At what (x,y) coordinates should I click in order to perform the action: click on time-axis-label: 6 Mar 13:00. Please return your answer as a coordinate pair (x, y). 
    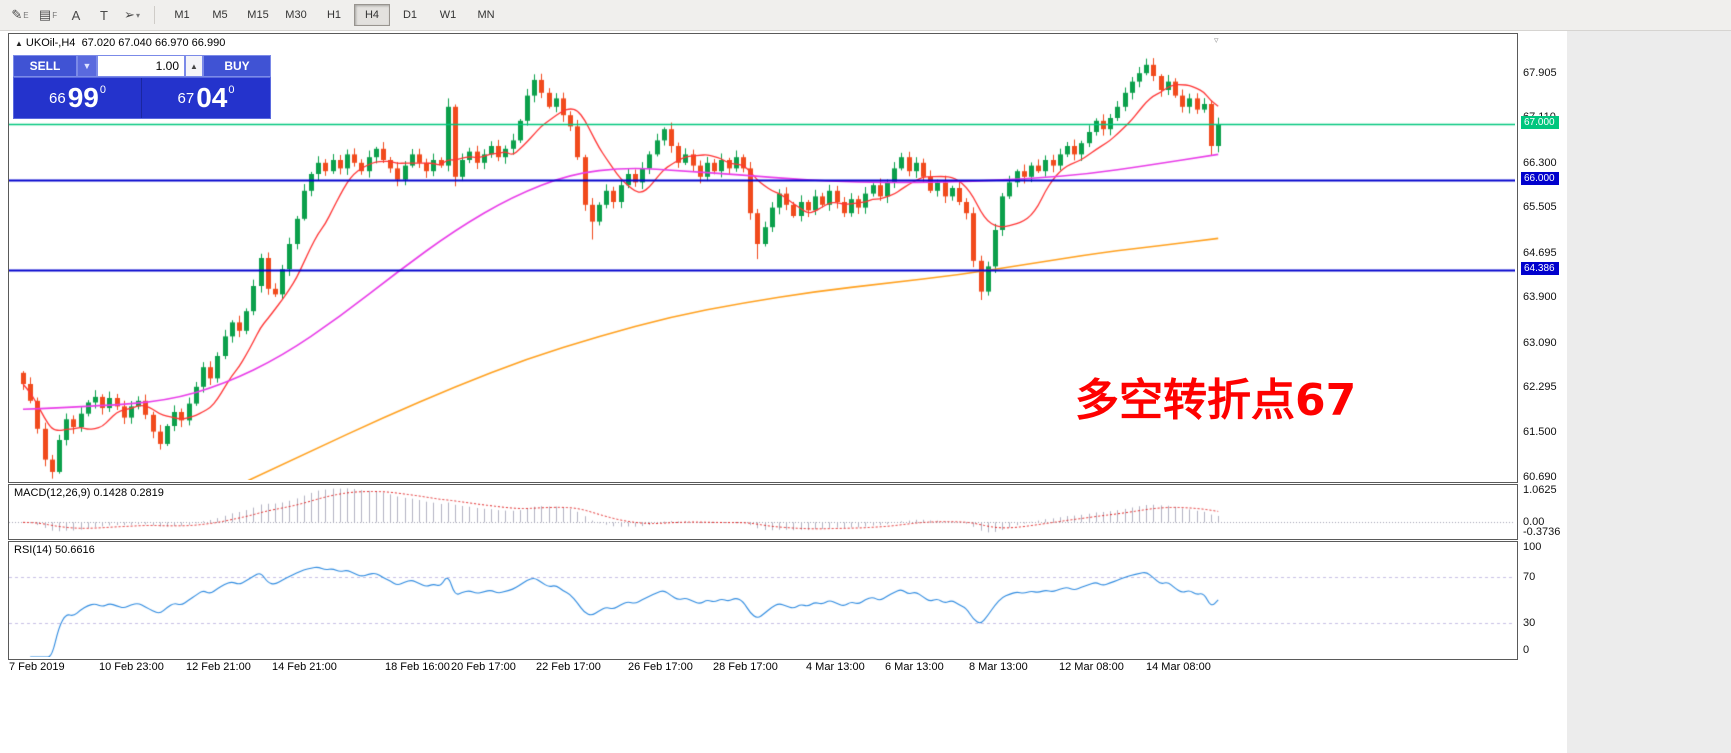
    Looking at the image, I should click on (914, 667).